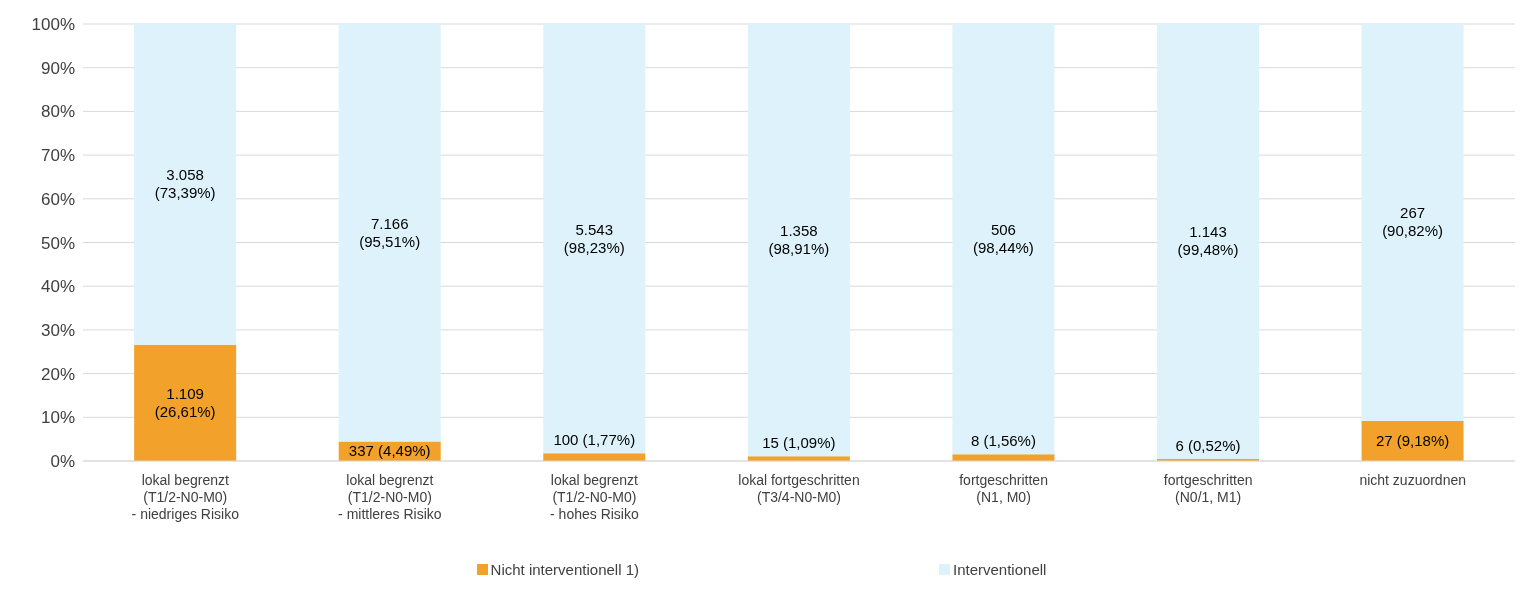 This screenshot has height=602, width=1540. I want to click on data-label: 5.543 (98,23%), so click(594, 238).